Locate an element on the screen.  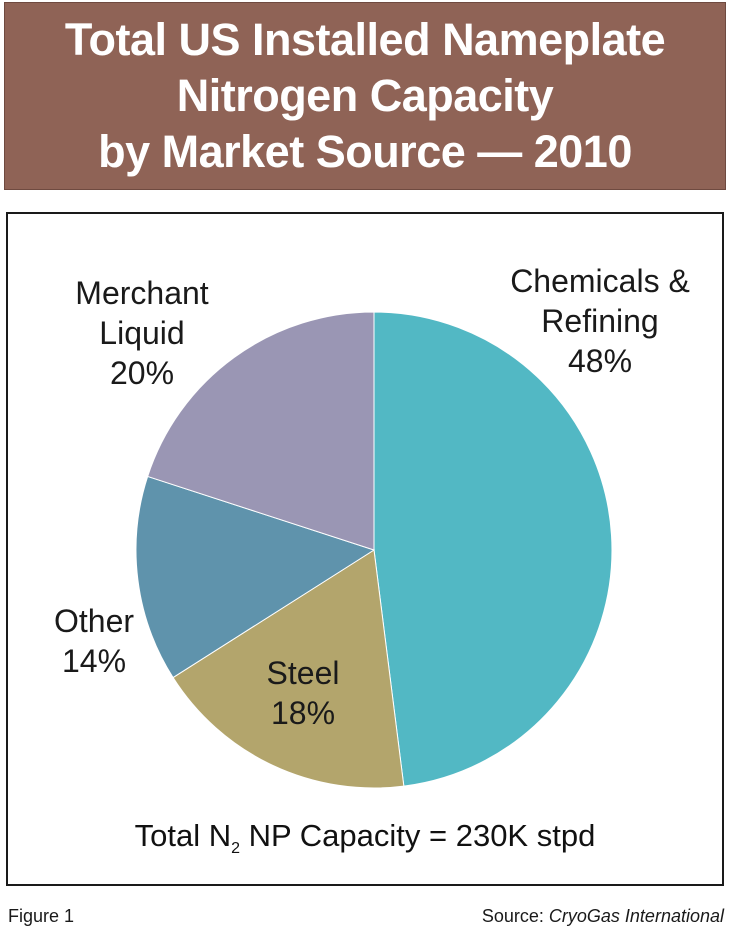
slice-name-steel: Steel is located at coordinates (303, 673).